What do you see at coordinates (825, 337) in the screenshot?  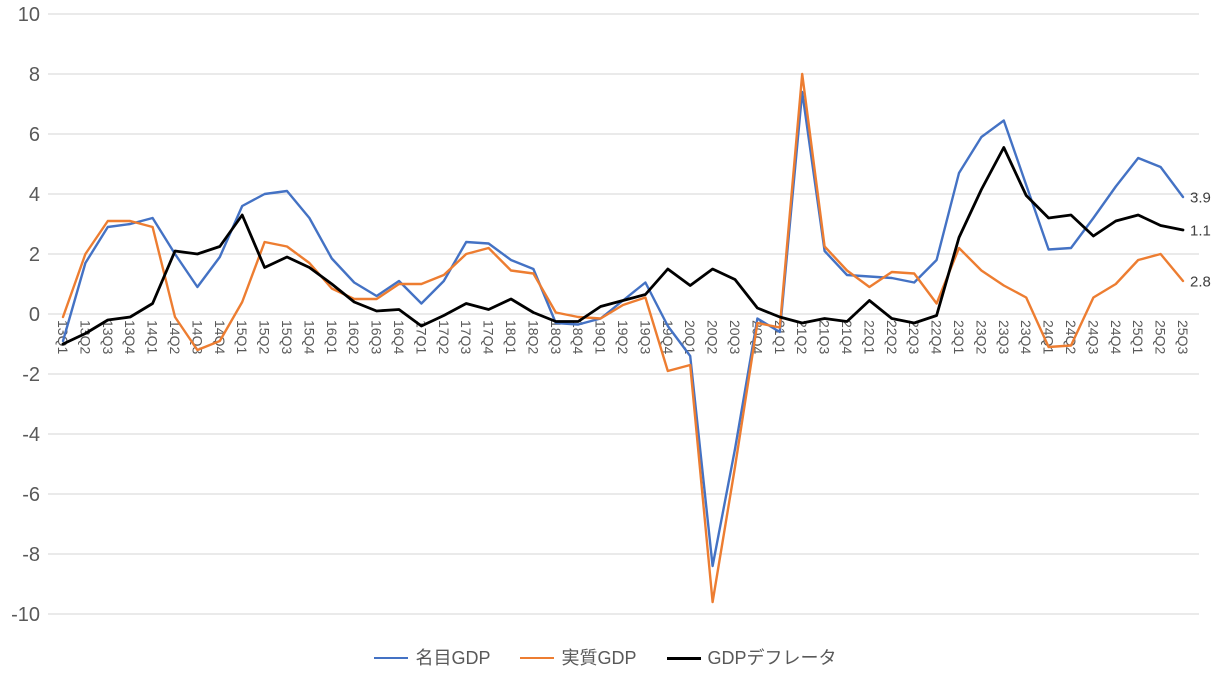 I see `x-axis-tick-label: 21Q3` at bounding box center [825, 337].